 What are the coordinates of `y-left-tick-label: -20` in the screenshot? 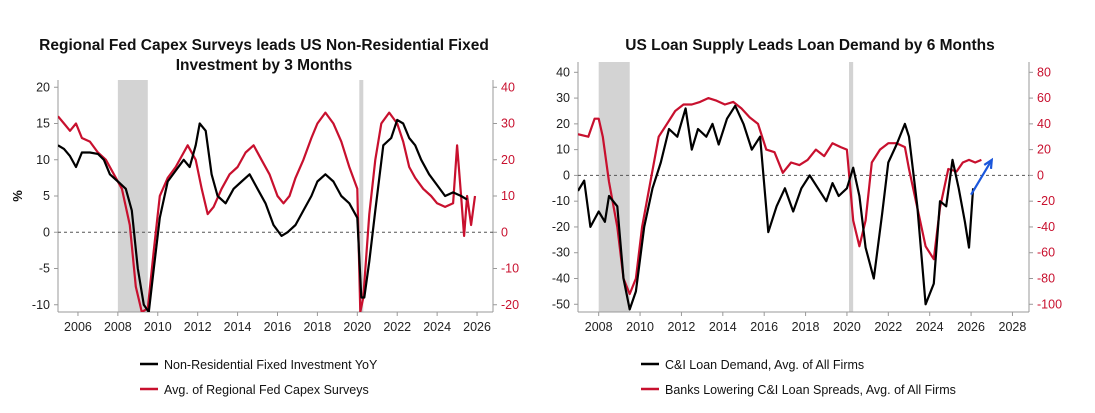 It's located at (561, 227).